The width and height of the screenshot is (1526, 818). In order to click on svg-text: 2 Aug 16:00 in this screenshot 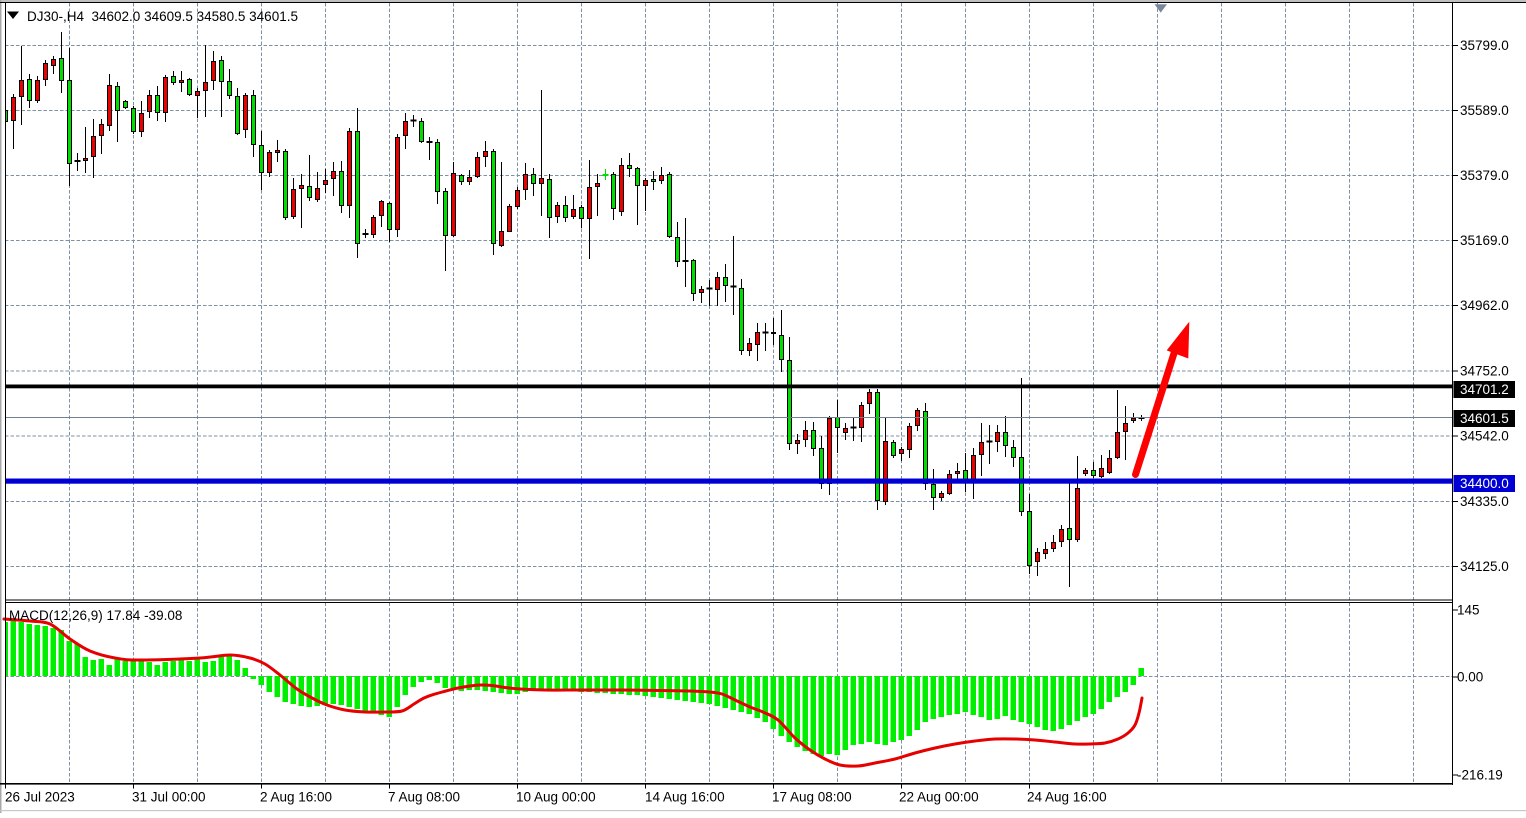, I will do `click(296, 797)`.